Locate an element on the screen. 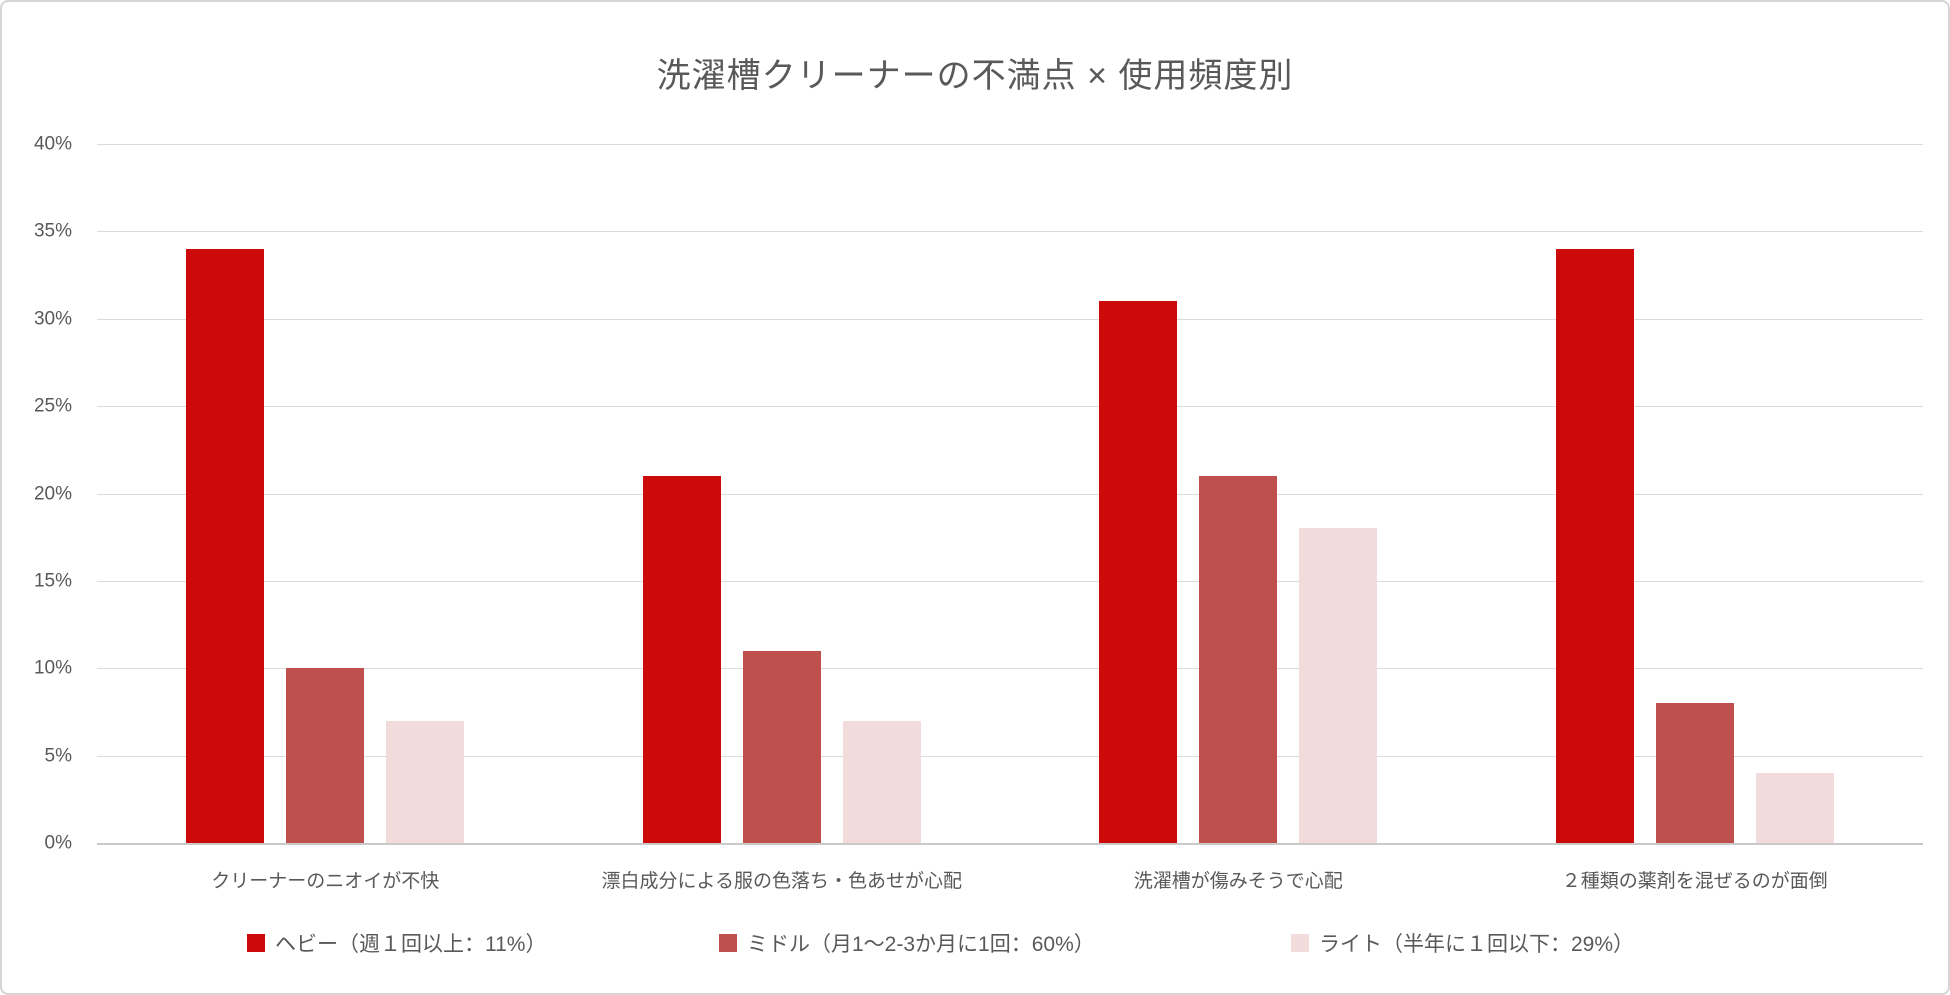 This screenshot has width=1950, height=995. legend-item-middle: ミドル（月1～2-3か月に1回：60%） is located at coordinates (907, 943).